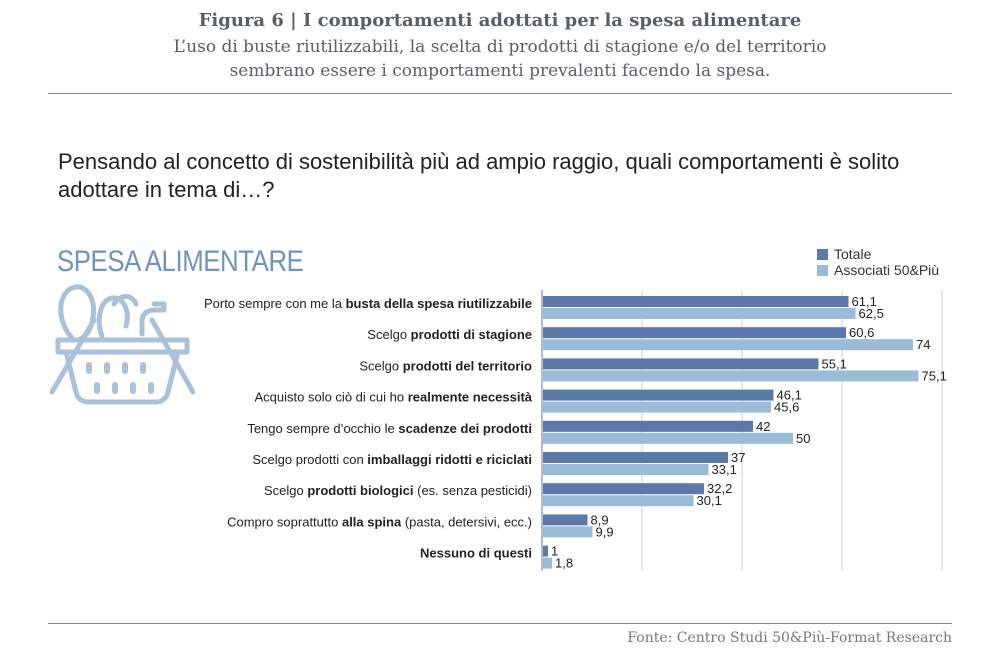 The height and width of the screenshot is (666, 1000). What do you see at coordinates (476, 553) in the screenshot?
I see `category-label: Nessuno di questi` at bounding box center [476, 553].